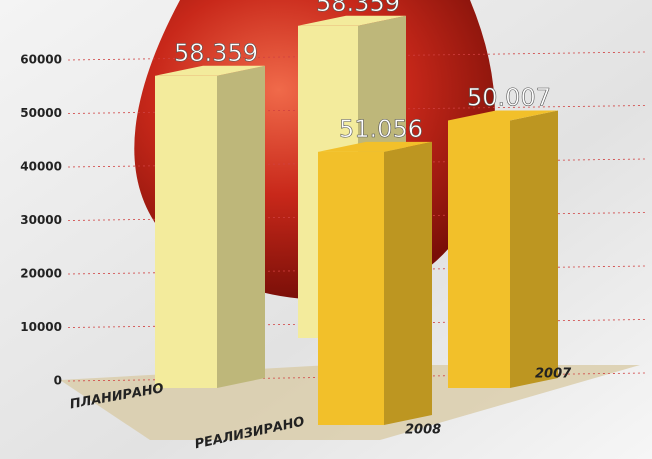  Describe the element at coordinates (41, 327) in the screenshot. I see `y-tick-label: 10000` at that location.